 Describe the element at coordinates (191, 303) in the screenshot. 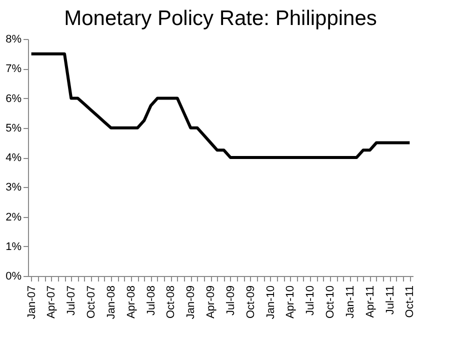

I see `x-tick-label: Jan-09` at that location.